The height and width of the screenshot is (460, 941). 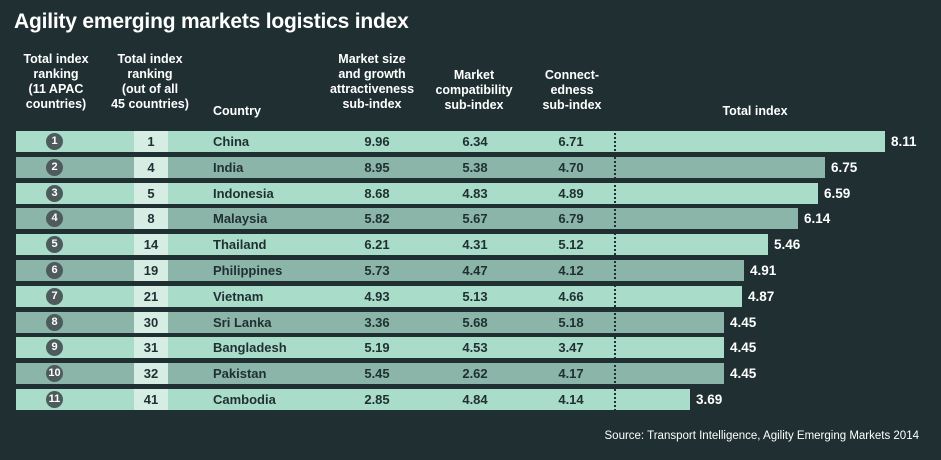 What do you see at coordinates (377, 193) in the screenshot?
I see `market-size-cell: 8.68` at bounding box center [377, 193].